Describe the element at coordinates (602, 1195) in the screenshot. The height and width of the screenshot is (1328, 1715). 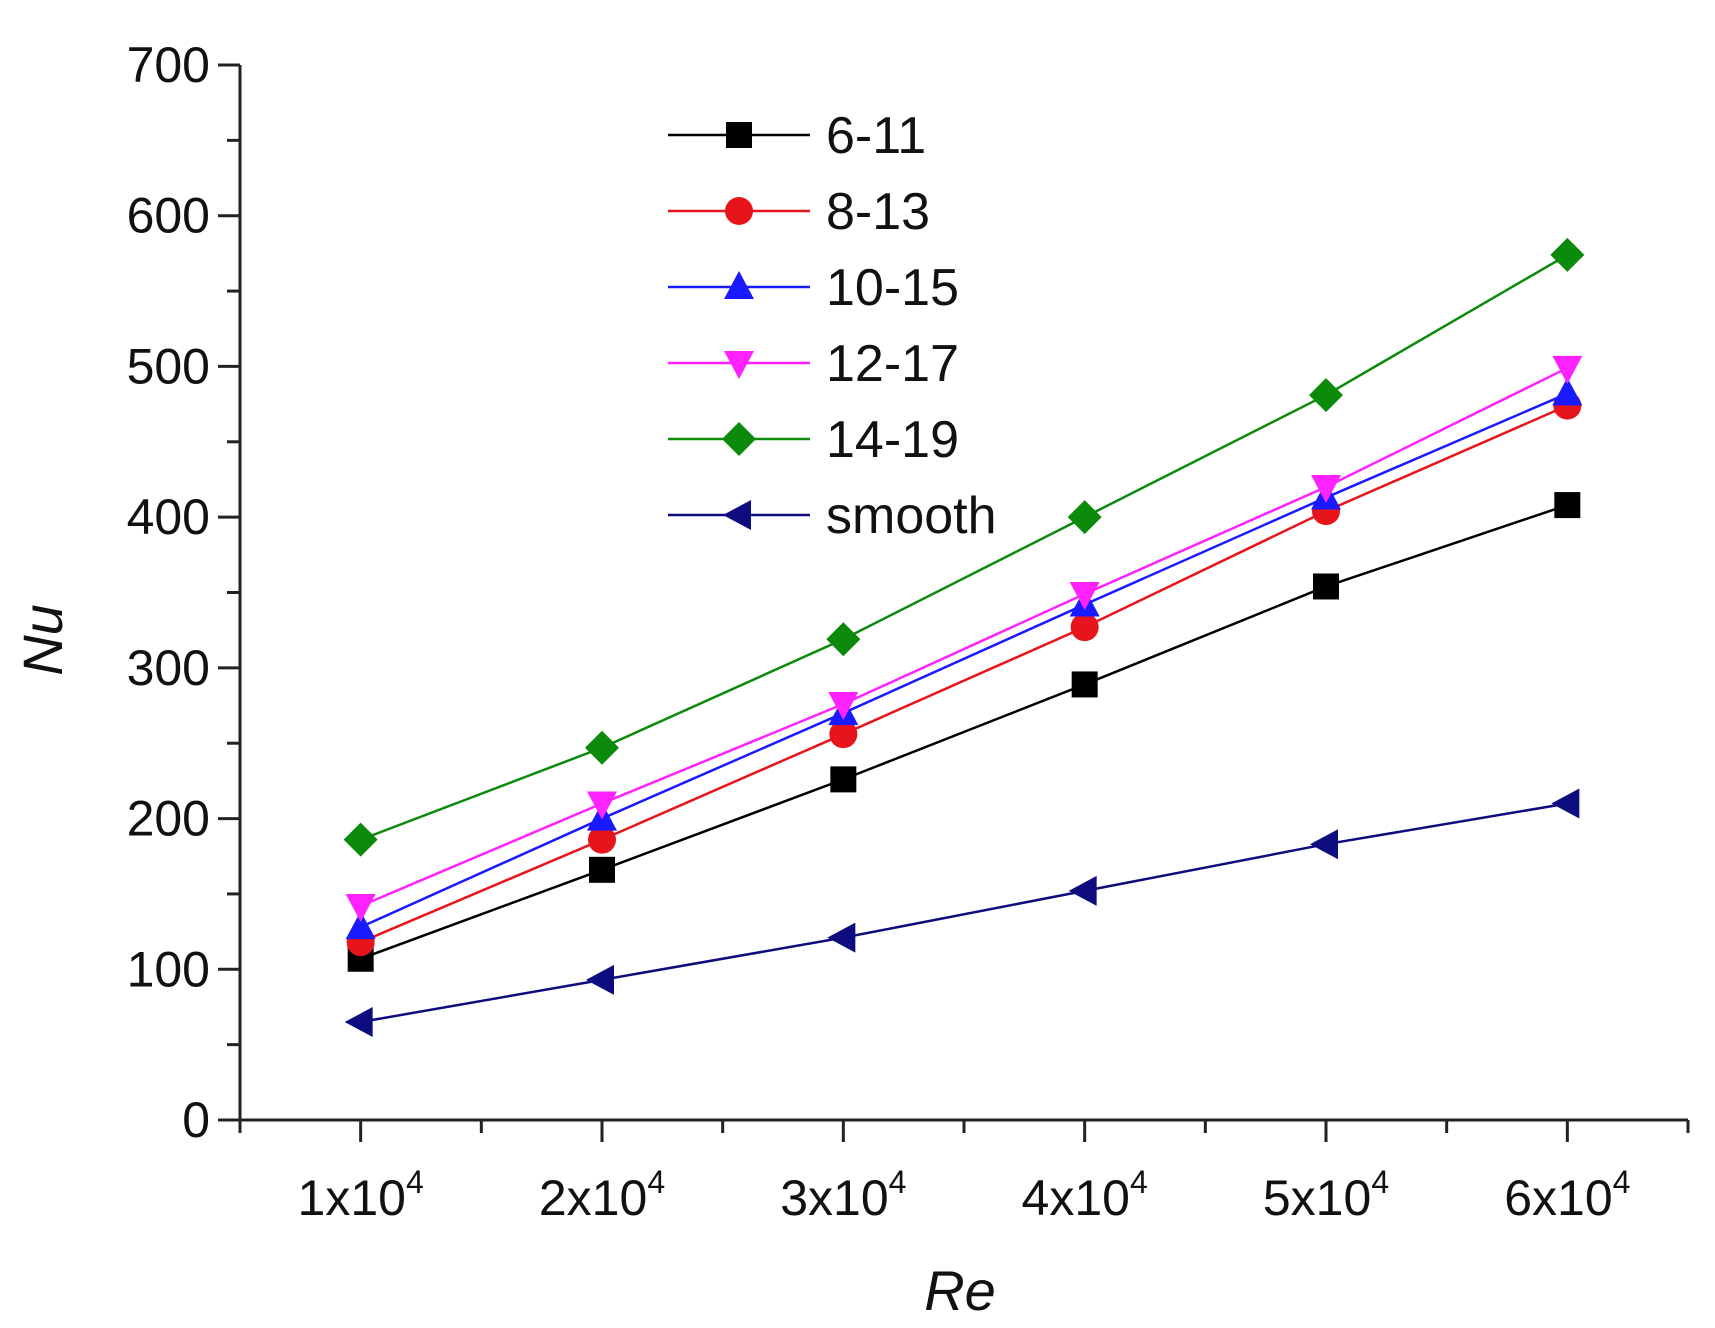
I see `x-tick-label: 2x10⁴` at that location.